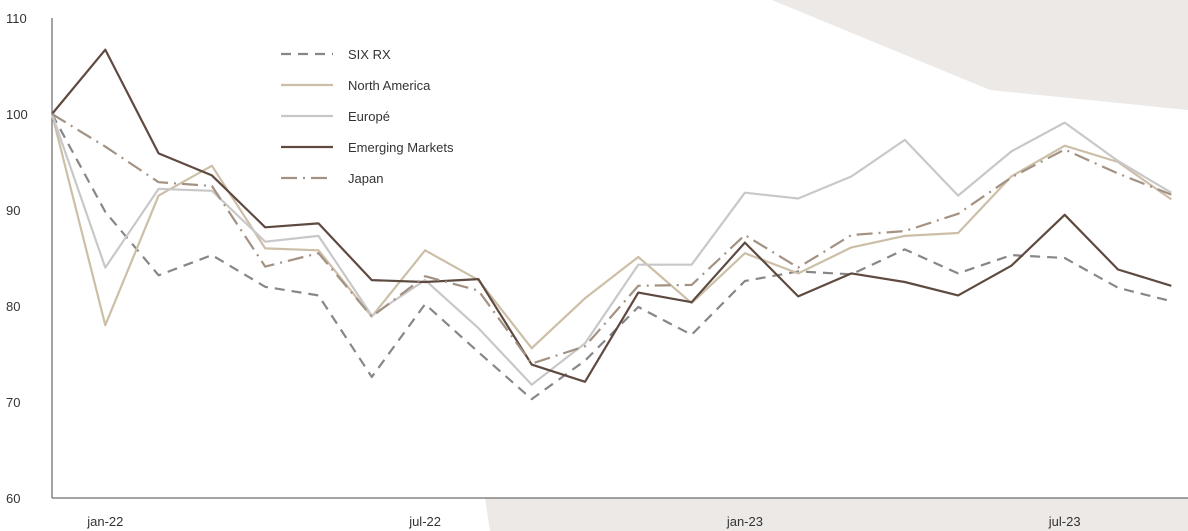 The height and width of the screenshot is (531, 1188). What do you see at coordinates (104, 521) in the screenshot?
I see `x-tick-label: jan-22` at bounding box center [104, 521].